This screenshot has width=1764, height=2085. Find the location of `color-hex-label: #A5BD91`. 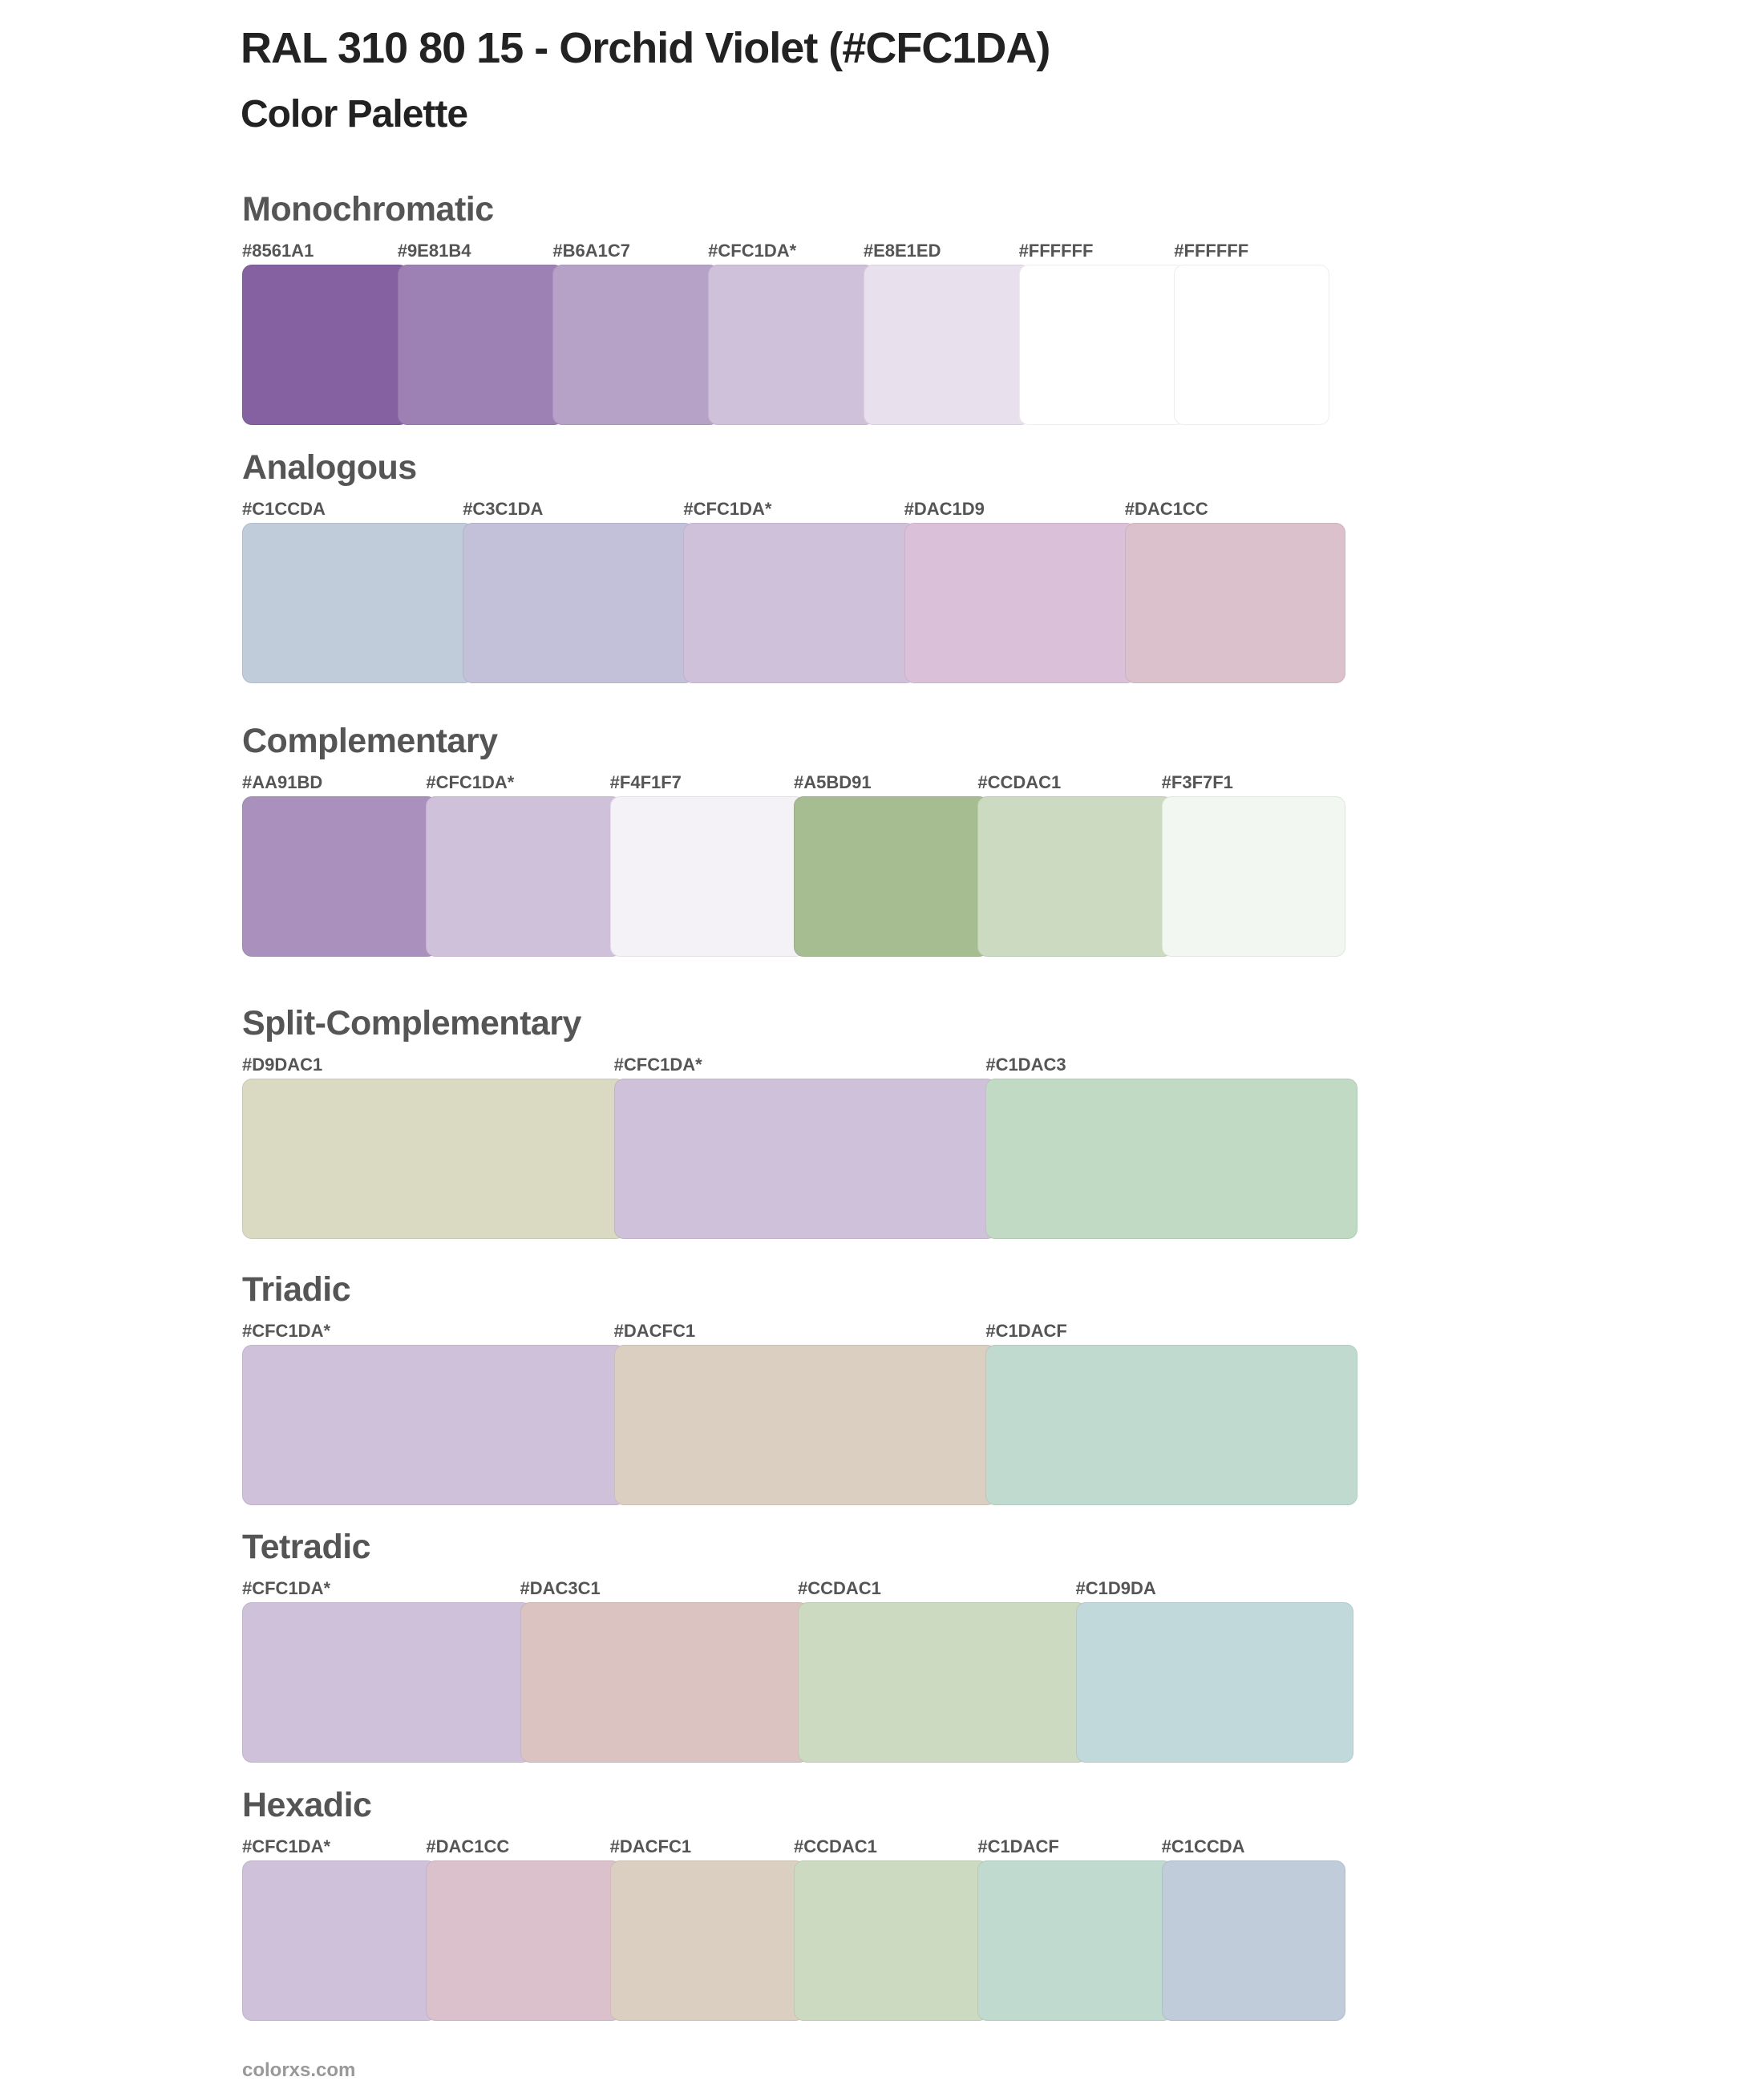

color-hex-label: #A5BD91 is located at coordinates (833, 782).